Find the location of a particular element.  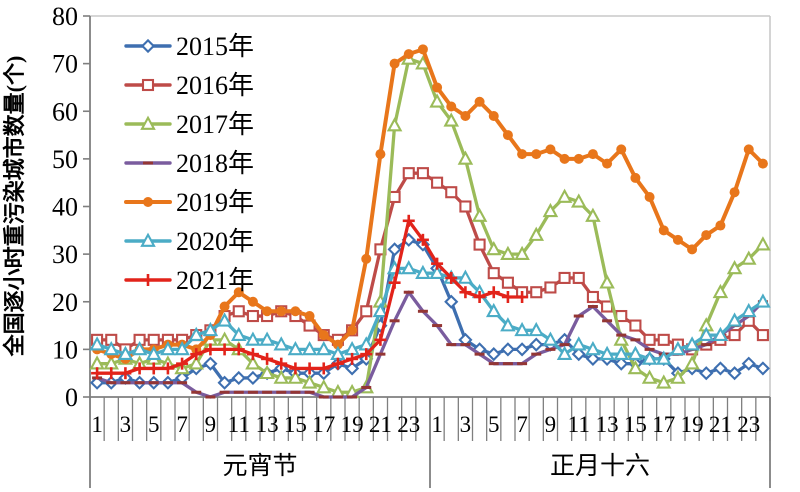

legend-item-2017: 2017年 is located at coordinates (189, 124).